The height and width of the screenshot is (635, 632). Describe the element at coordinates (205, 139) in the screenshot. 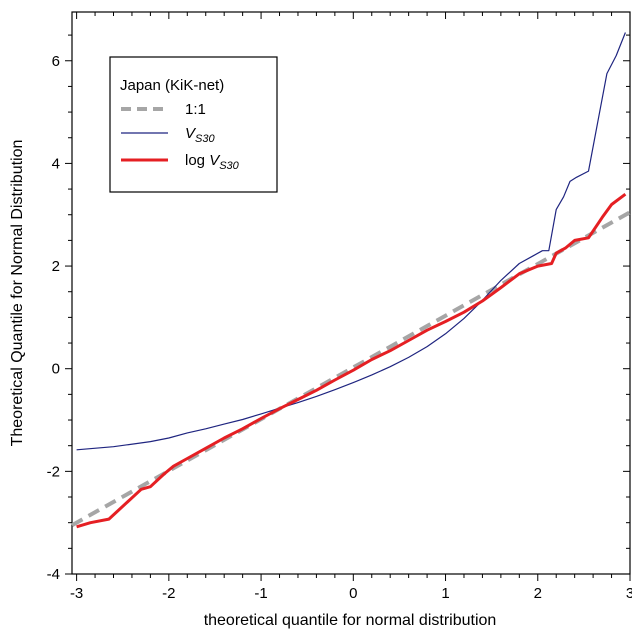

I see `legend-label-vs30-sub: S30` at that location.